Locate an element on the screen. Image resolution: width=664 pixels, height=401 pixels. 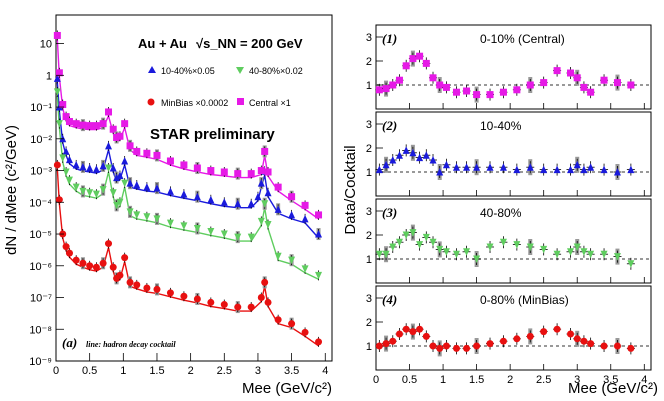
ratio-ytick-label: 2 is located at coordinates (369, 62).